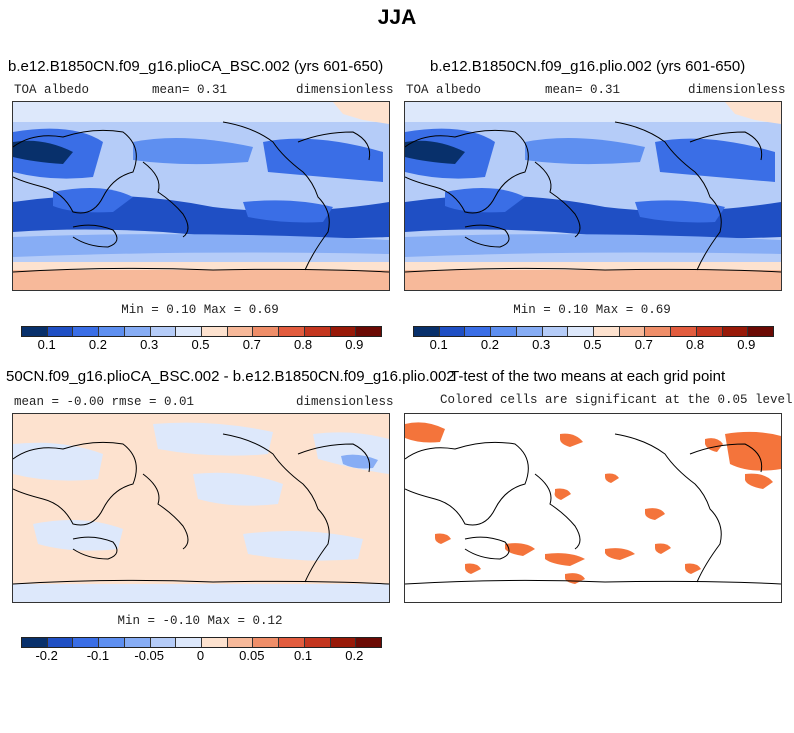 This screenshot has height=733, width=794. I want to click on panel-tl-colorbar-ticks: 0.1 0.2 0.3 0.5 0.7 0.8 0.9, so click(200, 345).